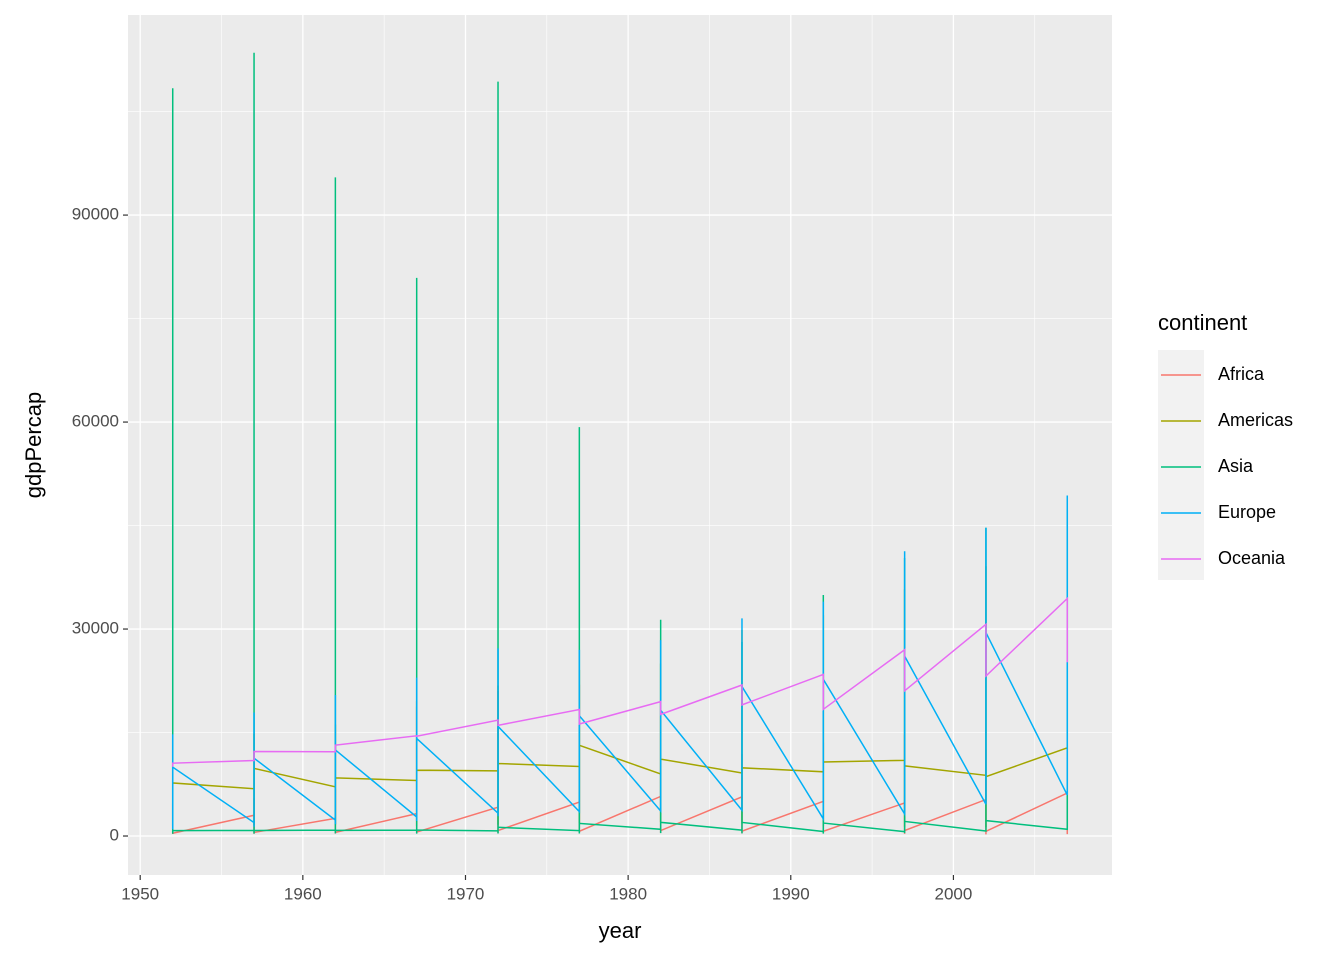  What do you see at coordinates (140, 893) in the screenshot?
I see `x-tick-label: 1950` at bounding box center [140, 893].